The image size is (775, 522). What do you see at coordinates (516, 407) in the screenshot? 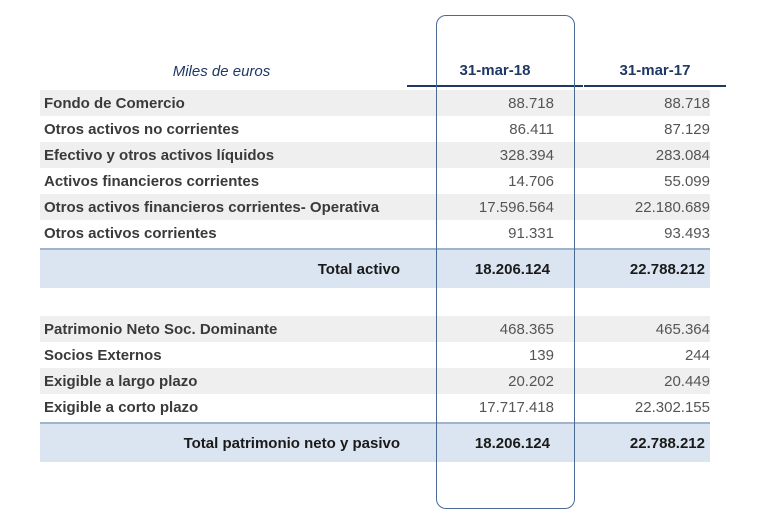
I see `value-current: 17.717.418` at bounding box center [516, 407].